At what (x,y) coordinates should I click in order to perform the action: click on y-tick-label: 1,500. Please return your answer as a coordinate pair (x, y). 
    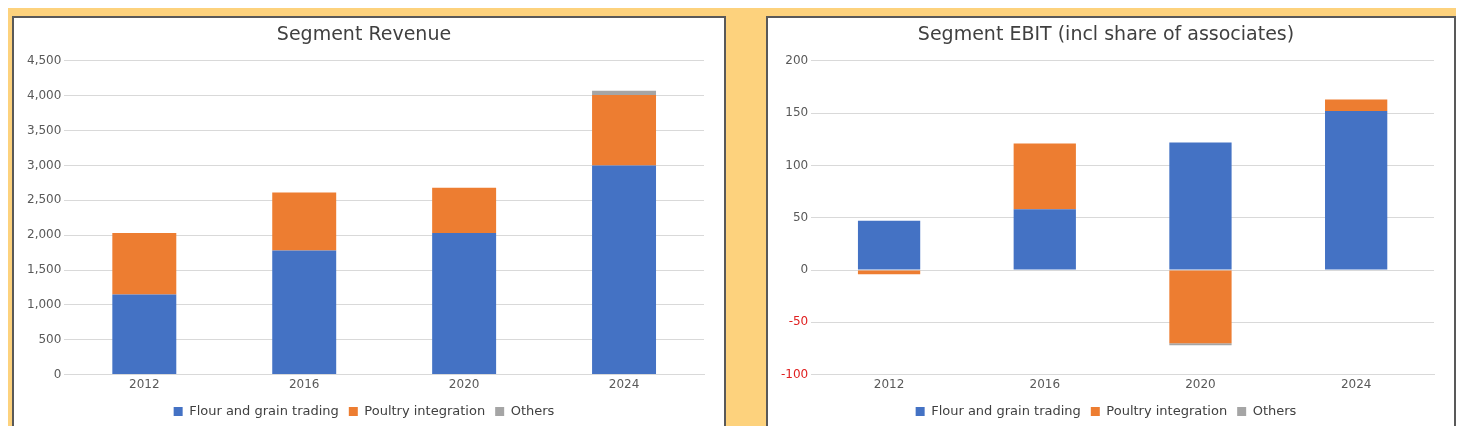
    Looking at the image, I should click on (44, 269).